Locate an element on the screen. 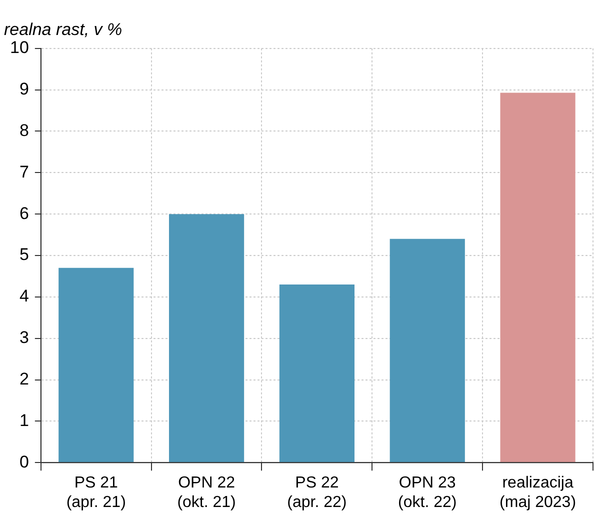 The height and width of the screenshot is (517, 595). y-tick-label: 5 is located at coordinates (24, 254).